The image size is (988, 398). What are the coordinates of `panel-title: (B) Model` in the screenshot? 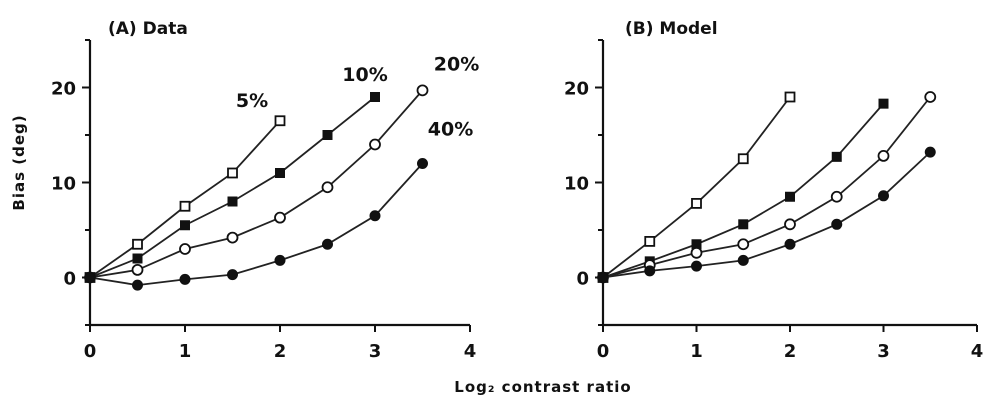 It's located at (671, 29).